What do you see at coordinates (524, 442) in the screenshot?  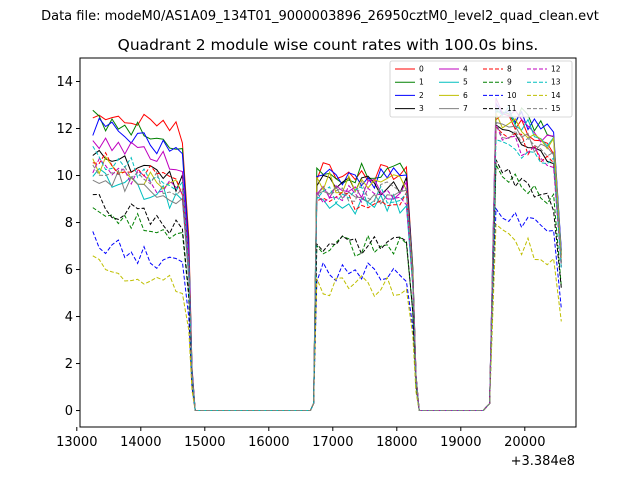 I see `x-tick-label: 20000` at bounding box center [524, 442].